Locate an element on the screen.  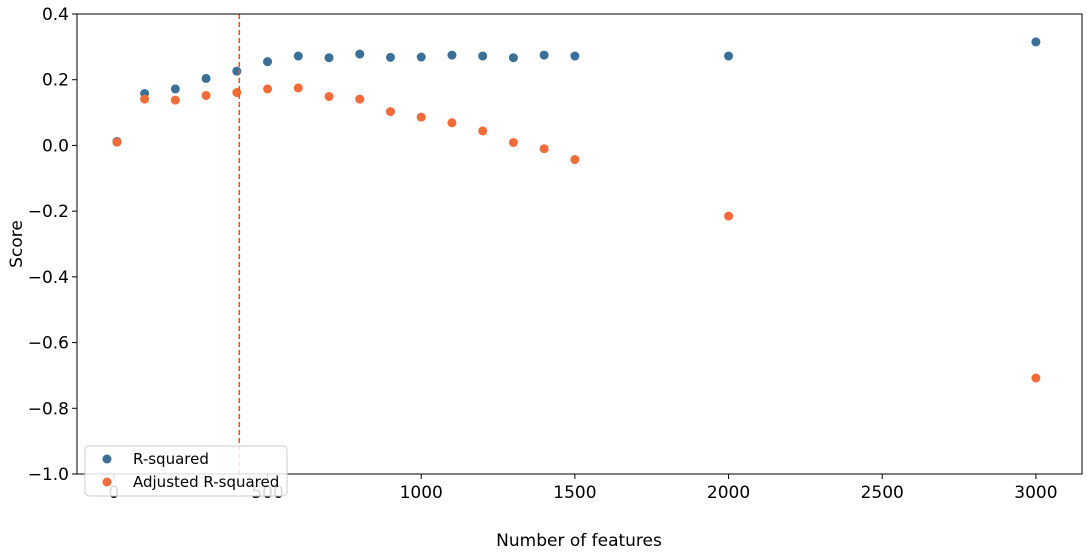
y-tick-label: 0.2 is located at coordinates (55, 81).